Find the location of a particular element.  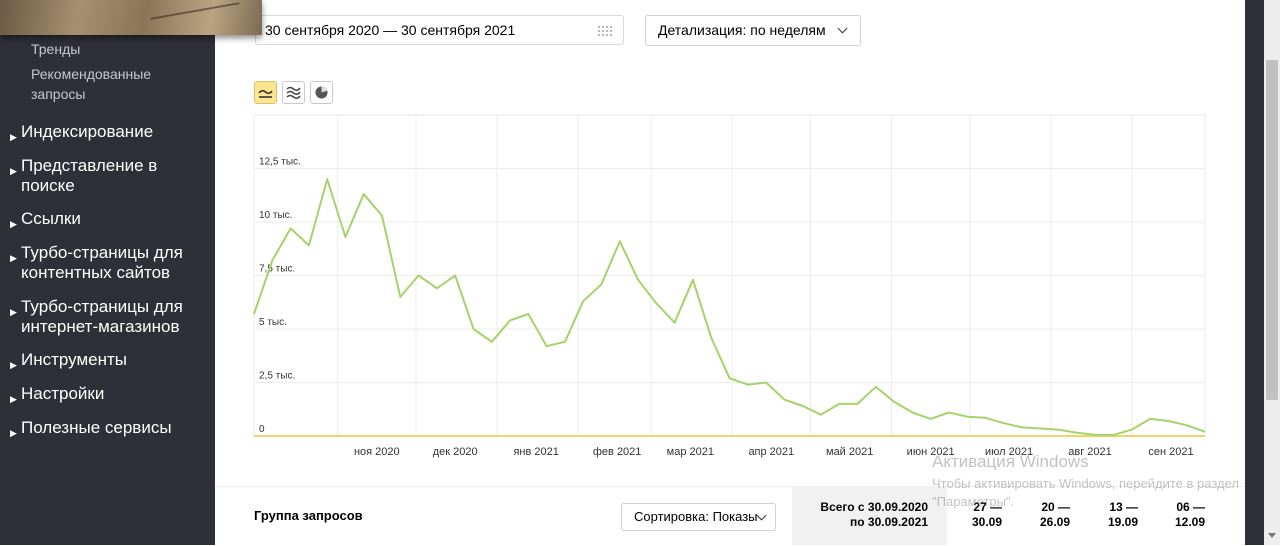

pie-chart-toggle is located at coordinates (321, 92).